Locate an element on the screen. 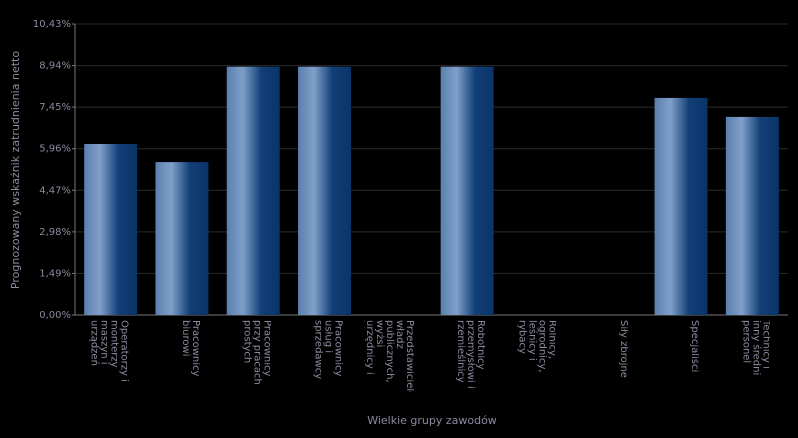  y-tick-label: 1,49% is located at coordinates (55, 273).